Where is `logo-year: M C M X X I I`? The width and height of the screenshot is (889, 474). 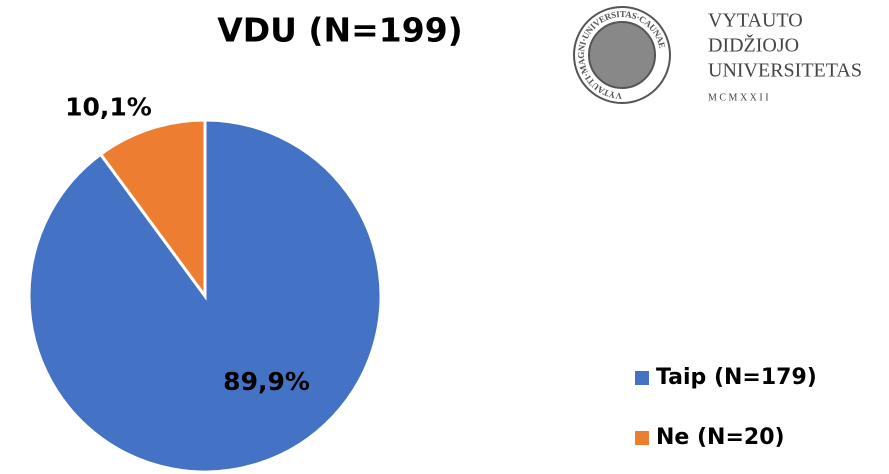
logo-year: M C M X X I I is located at coordinates (738, 97).